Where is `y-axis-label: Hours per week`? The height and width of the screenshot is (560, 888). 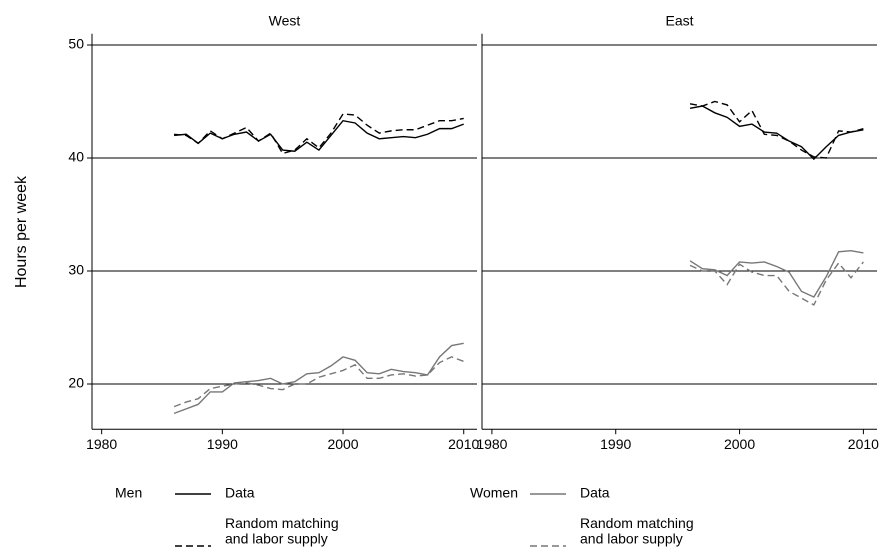 y-axis-label: Hours per week is located at coordinates (21, 231).